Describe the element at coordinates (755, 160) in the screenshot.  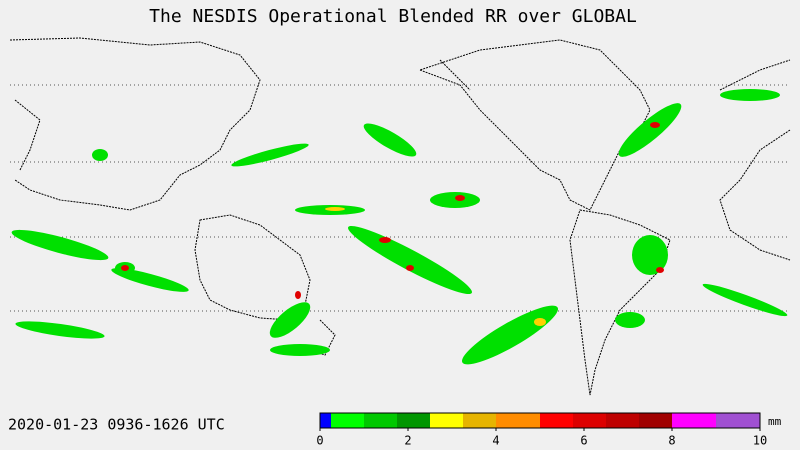
I see `coast-europe-africa` at that location.